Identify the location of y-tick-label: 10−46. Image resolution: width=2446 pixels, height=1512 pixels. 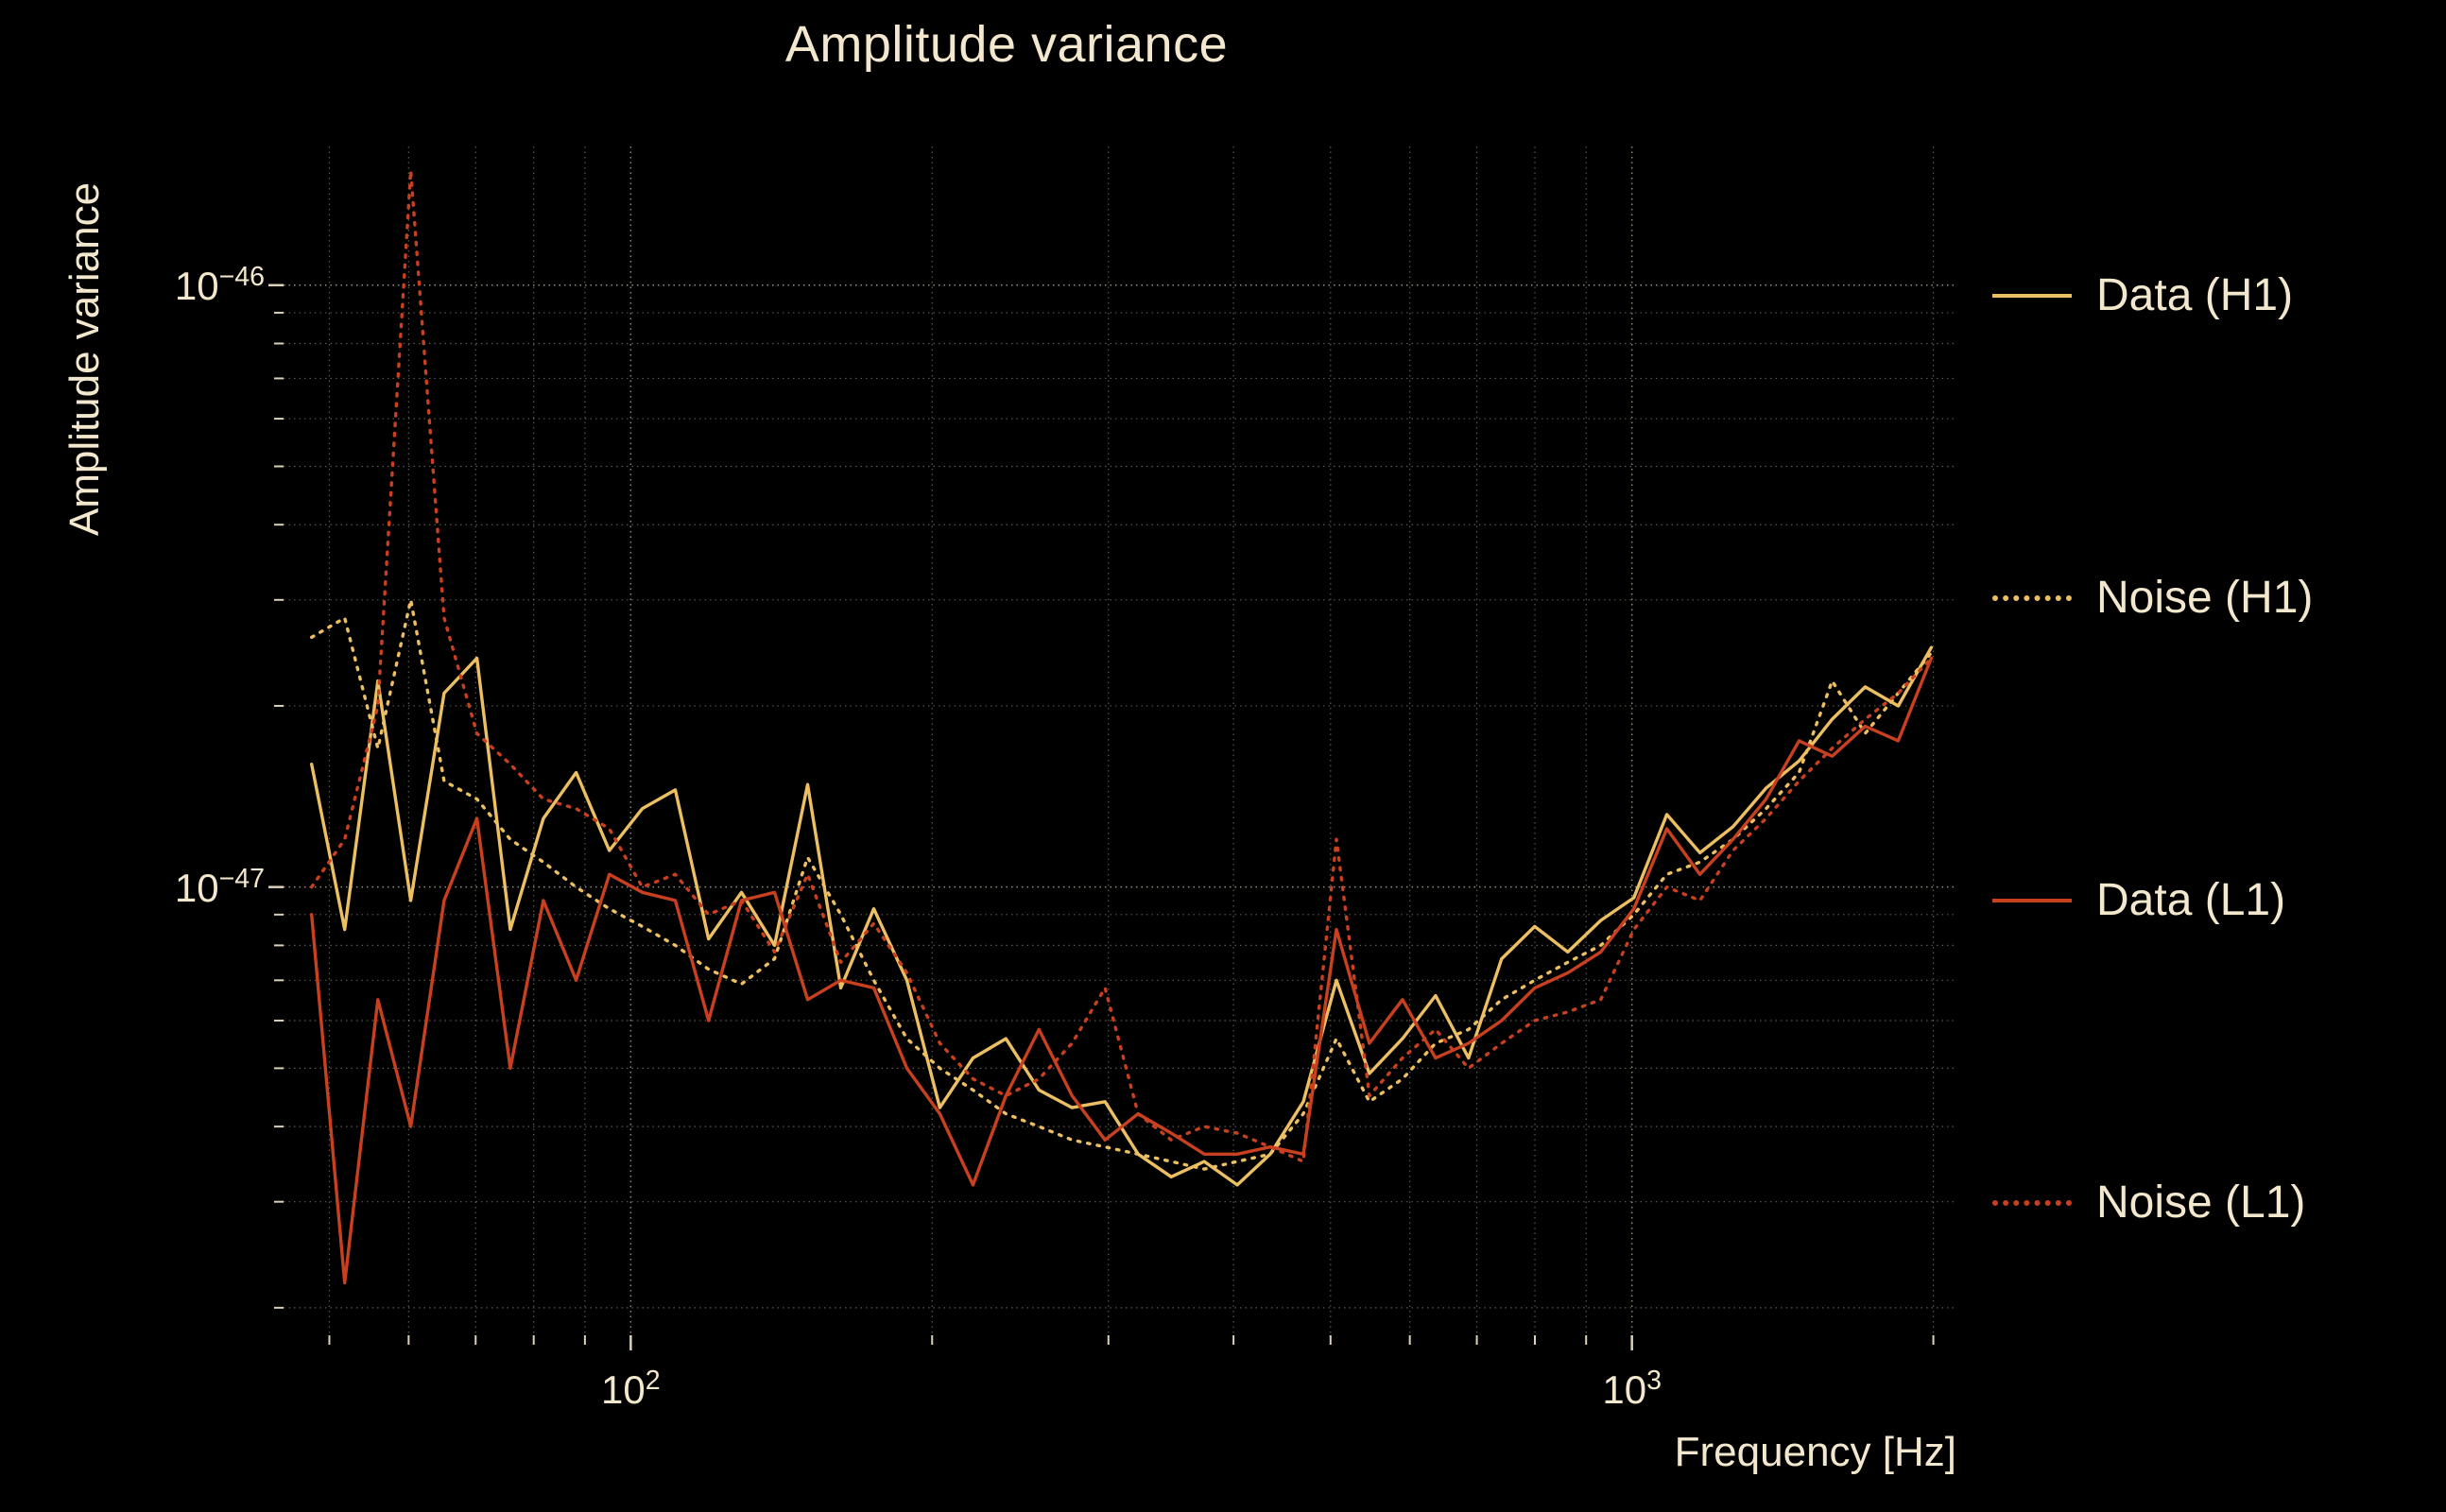
(219, 284).